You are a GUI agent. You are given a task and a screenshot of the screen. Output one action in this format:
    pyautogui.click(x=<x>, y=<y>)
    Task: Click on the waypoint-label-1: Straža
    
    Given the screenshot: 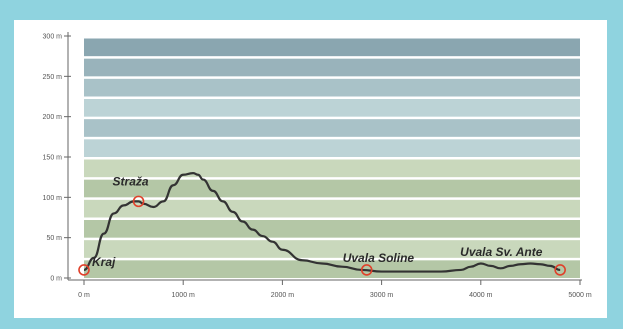 What is the action you would take?
    pyautogui.click(x=131, y=181)
    